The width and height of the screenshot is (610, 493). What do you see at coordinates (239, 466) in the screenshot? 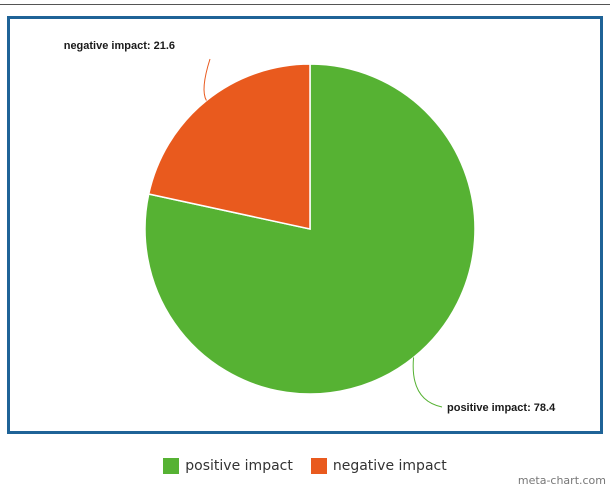
I see `legend-label-positive: positive impact` at bounding box center [239, 466].